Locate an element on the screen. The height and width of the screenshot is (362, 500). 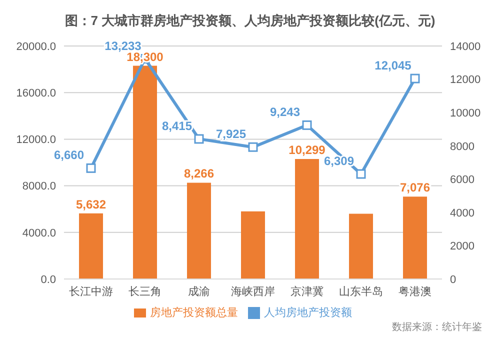
data-label: 7,925 is located at coordinates (231, 134).